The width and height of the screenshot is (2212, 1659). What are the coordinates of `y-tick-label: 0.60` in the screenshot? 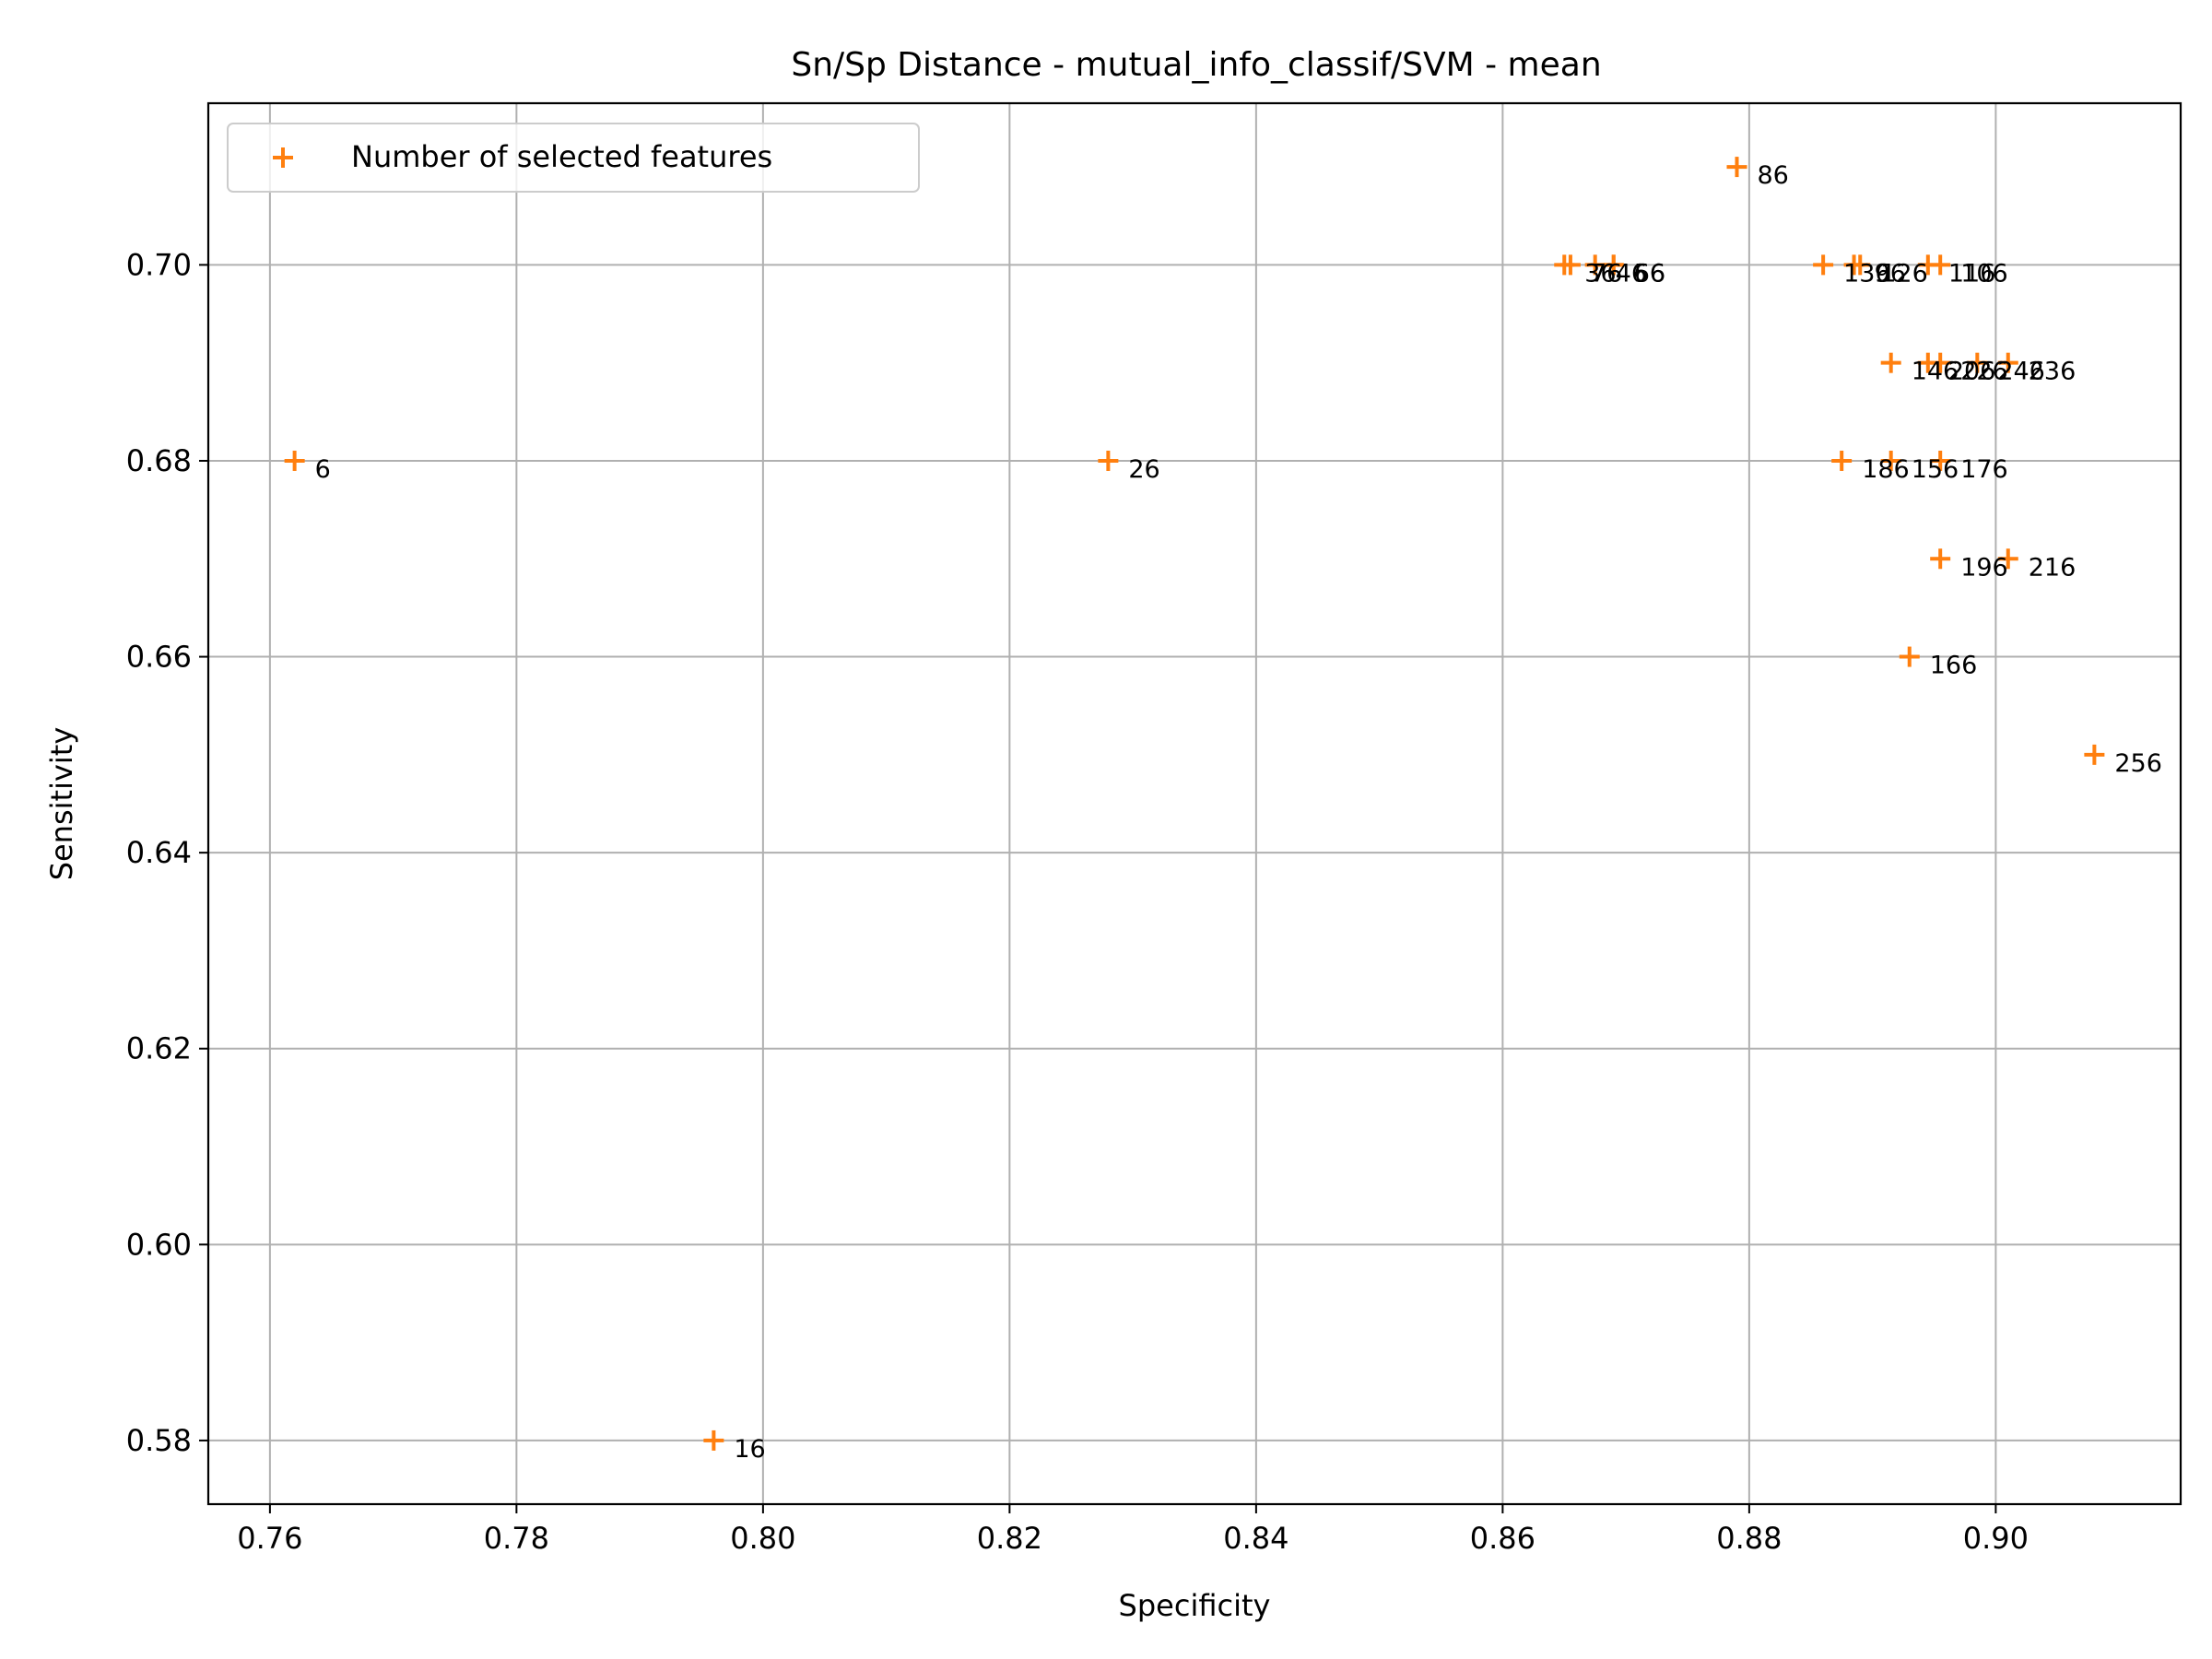 It's located at (159, 1244).